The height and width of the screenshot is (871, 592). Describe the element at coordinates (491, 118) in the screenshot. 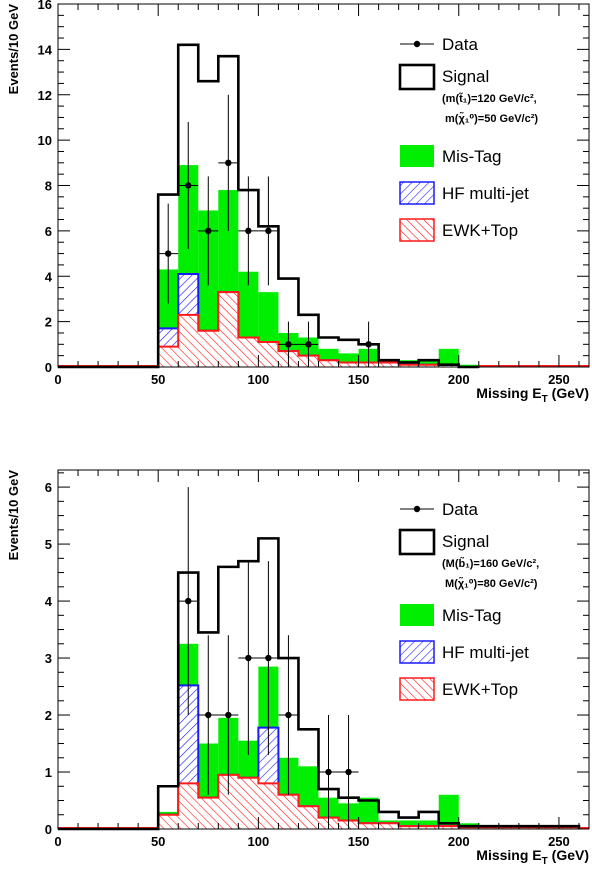

I see `legend-signal-note-2: m(χ̃₁⁰)=50 GeV/c²)` at that location.